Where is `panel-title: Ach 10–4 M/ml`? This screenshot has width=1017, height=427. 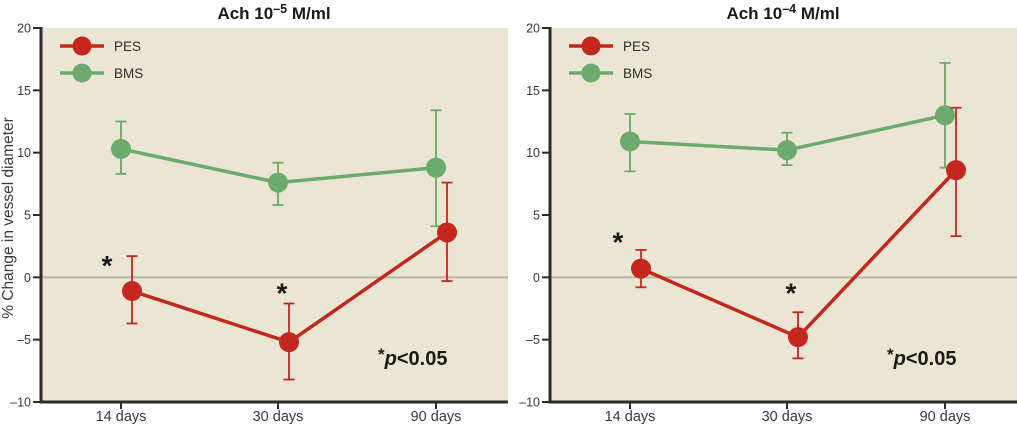 panel-title: Ach 10–4 M/ml is located at coordinates (782, 12).